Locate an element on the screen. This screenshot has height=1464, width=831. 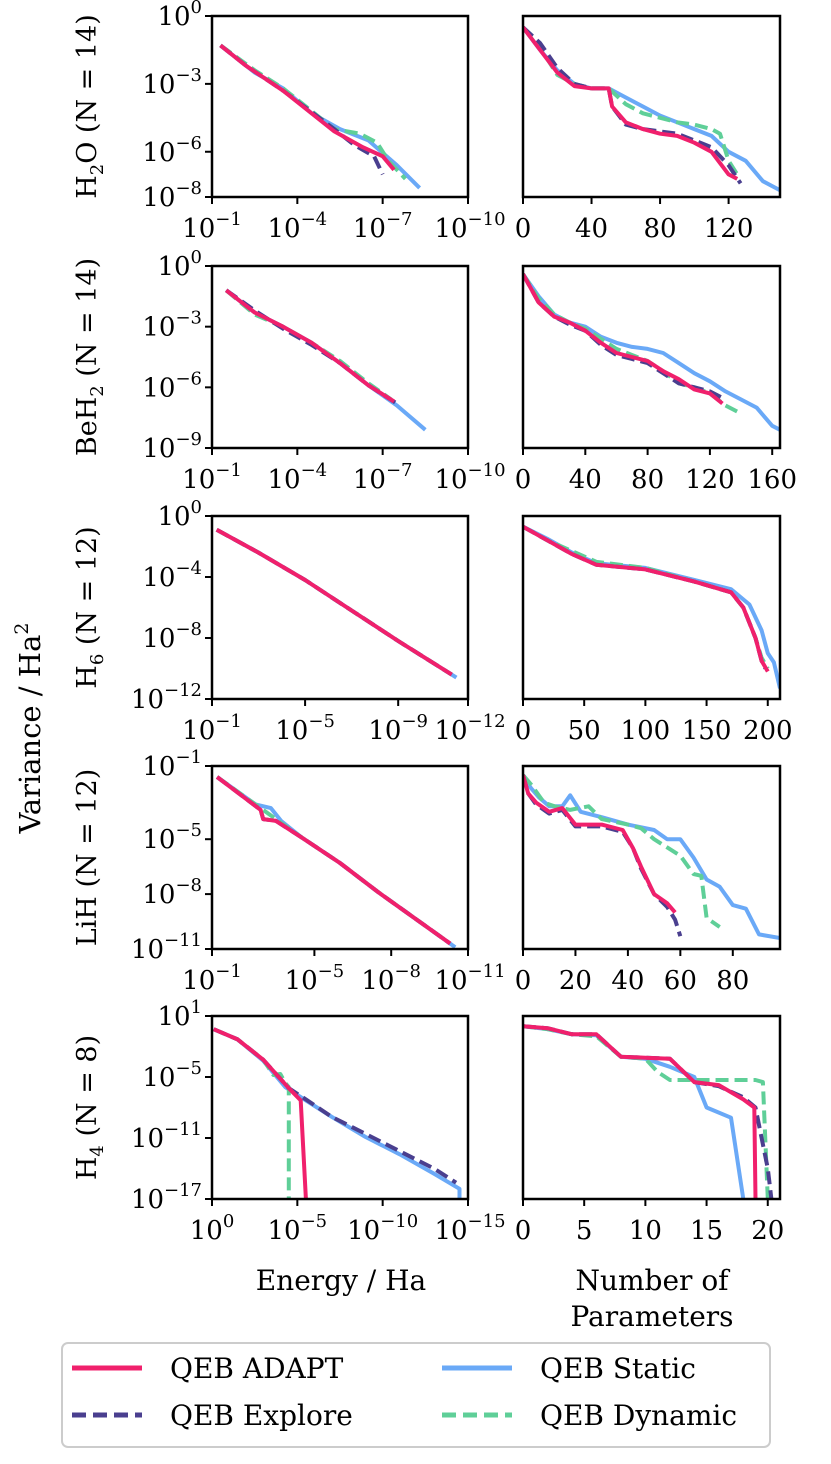
shared-ylabel: Variance / Ha2 is located at coordinates (29, 729).